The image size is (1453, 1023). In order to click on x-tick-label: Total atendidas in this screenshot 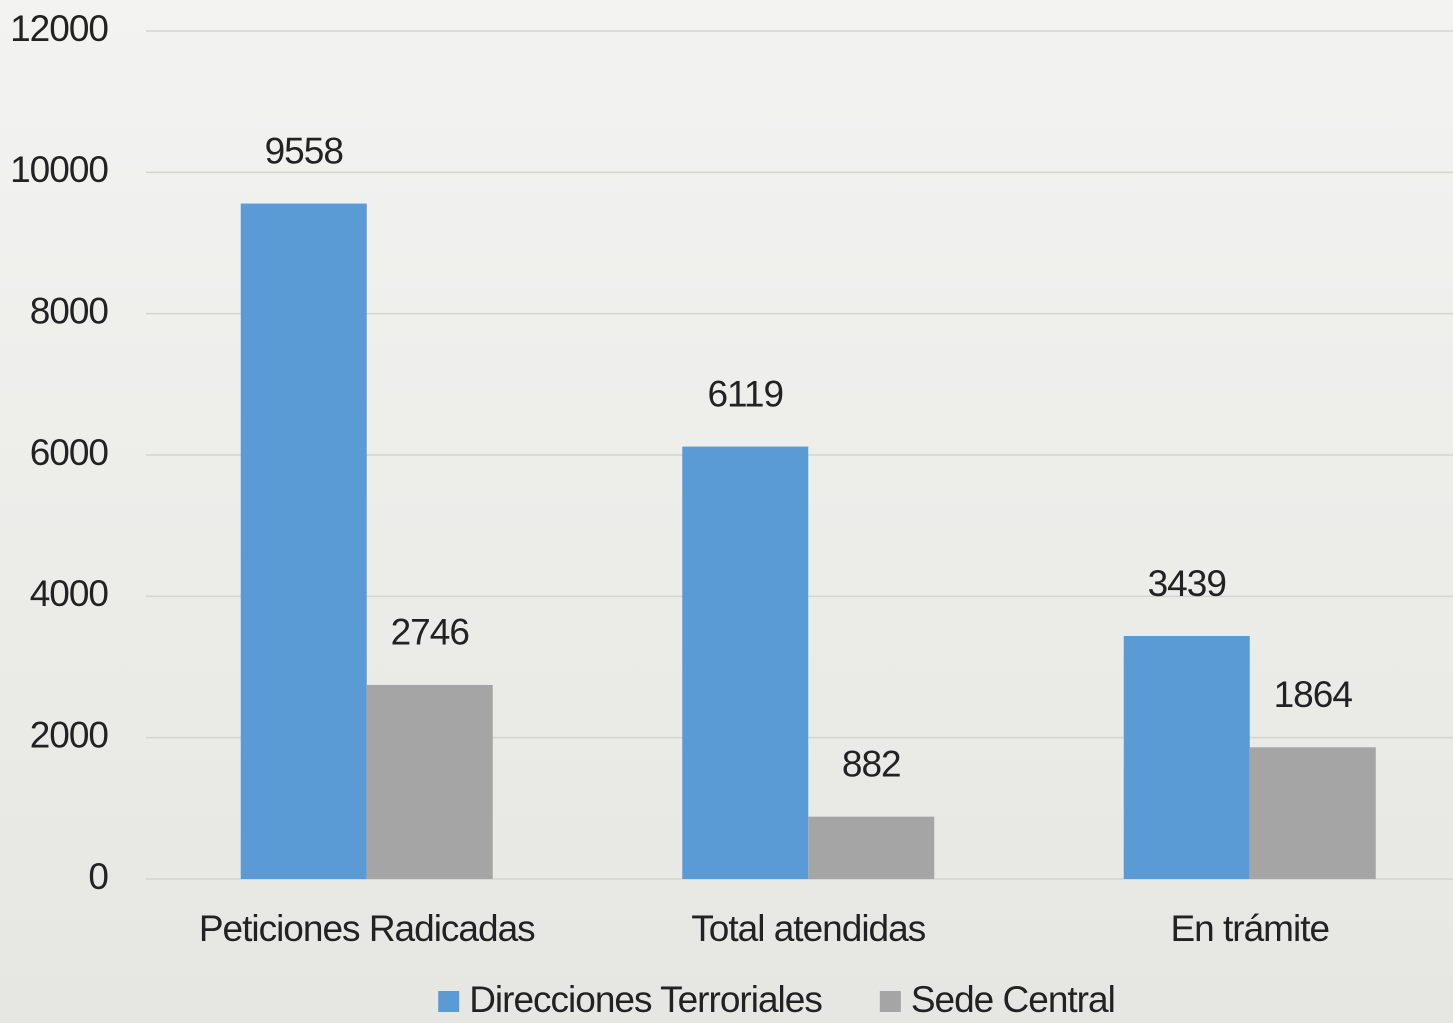, I will do `click(808, 928)`.